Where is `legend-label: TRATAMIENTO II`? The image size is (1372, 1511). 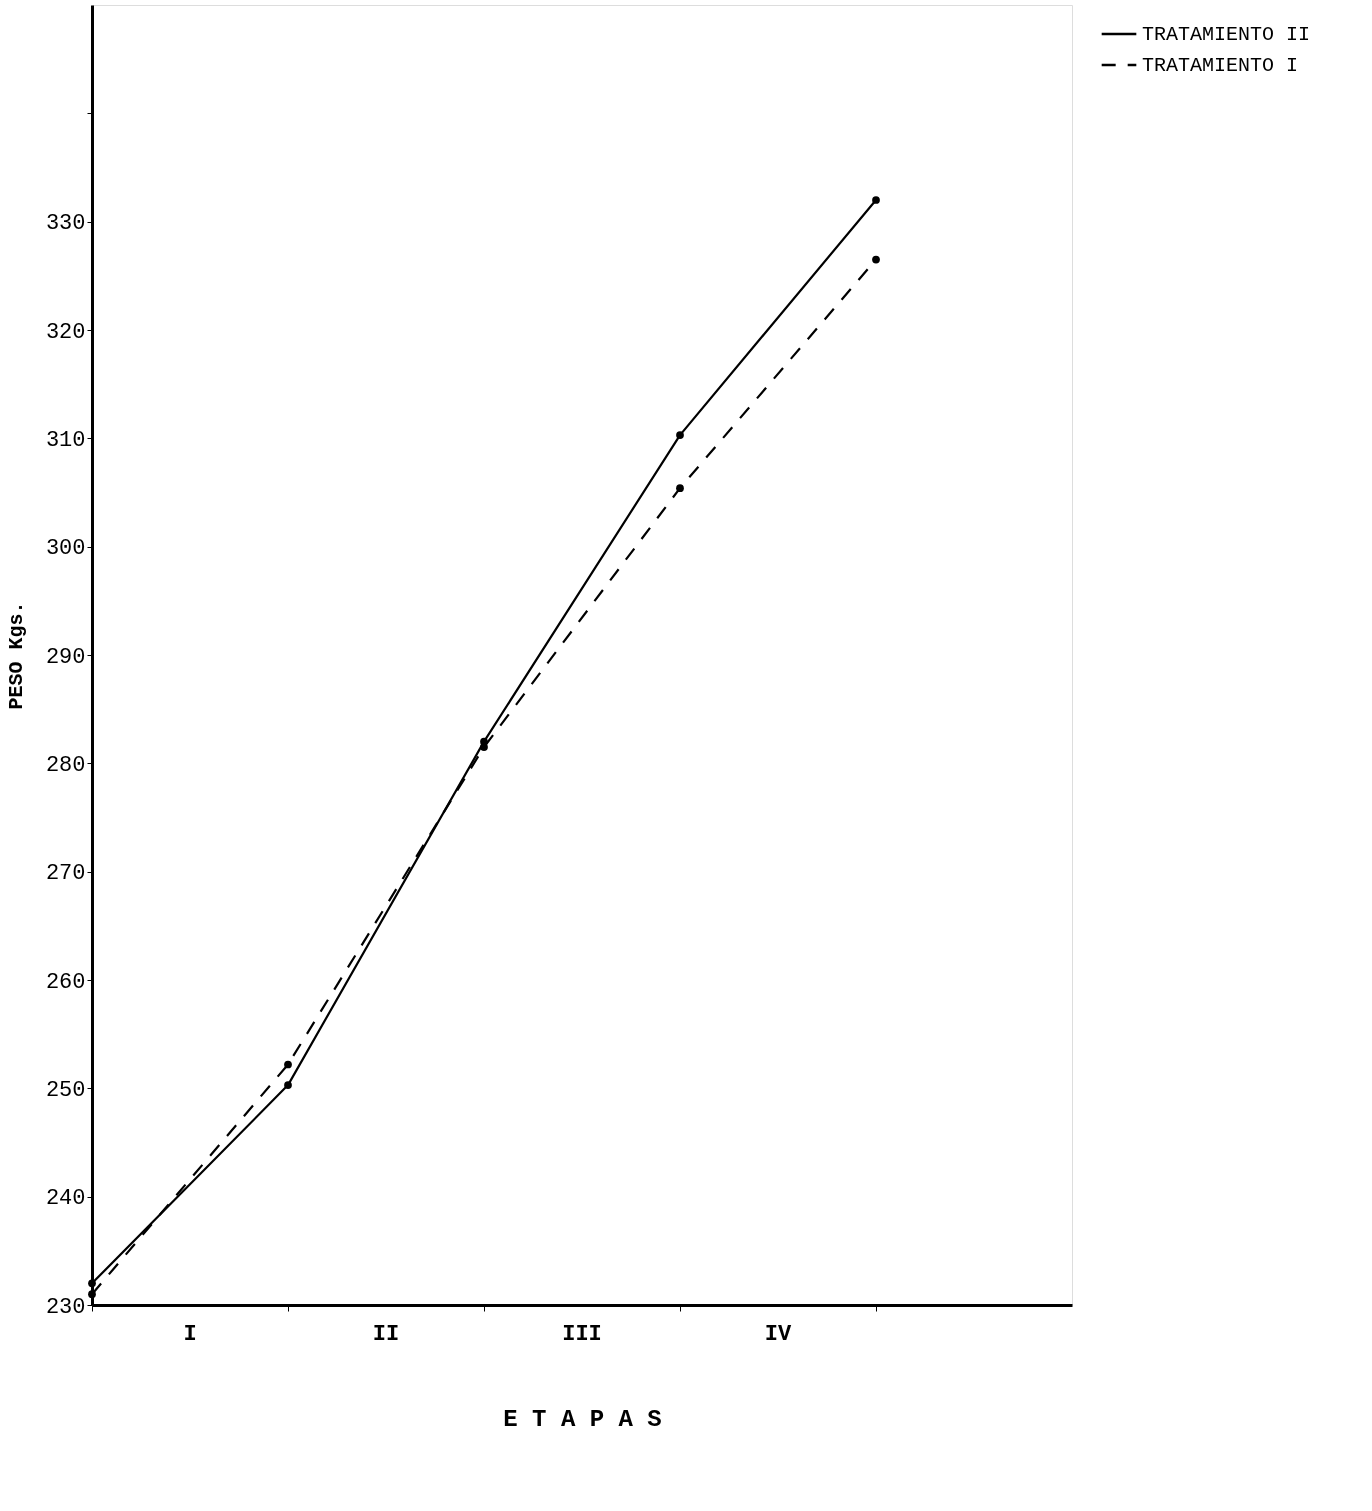 legend-label: TRATAMIENTO II is located at coordinates (1226, 34).